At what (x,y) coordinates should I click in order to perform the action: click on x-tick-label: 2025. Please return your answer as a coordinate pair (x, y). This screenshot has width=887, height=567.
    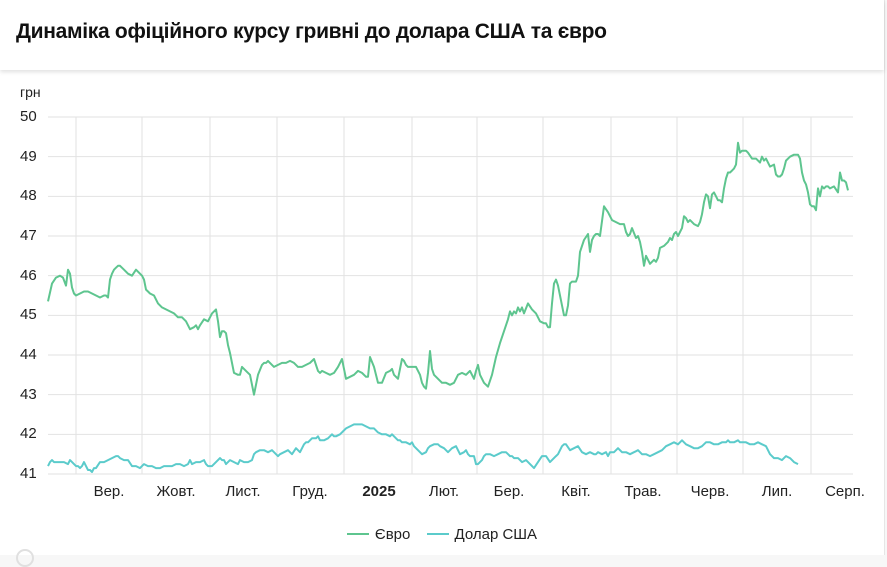
    Looking at the image, I should click on (379, 491).